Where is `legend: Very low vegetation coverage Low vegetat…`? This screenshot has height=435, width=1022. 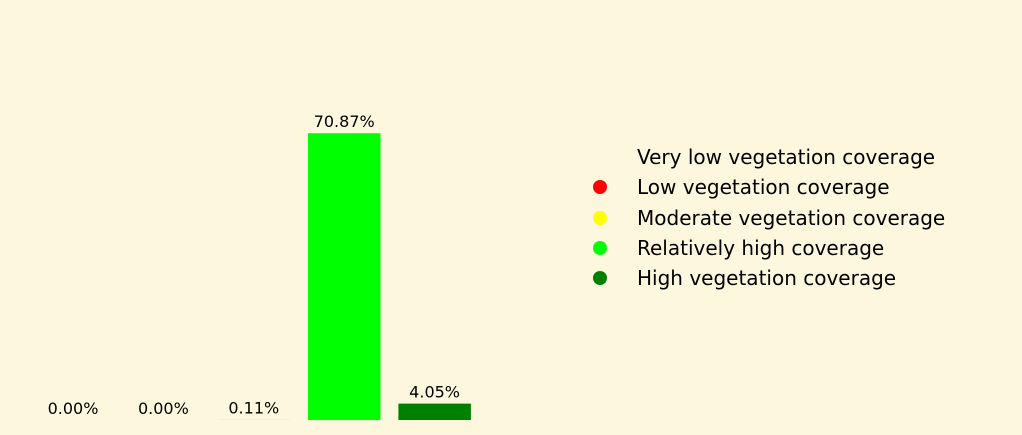
legend: Very low vegetation coverage Low vegetat… is located at coordinates (767, 217).